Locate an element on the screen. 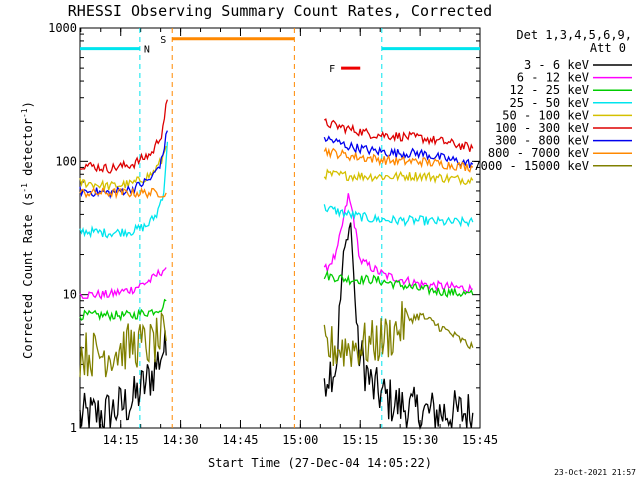  y-tick-label: 10 is located at coordinates (70, 295).